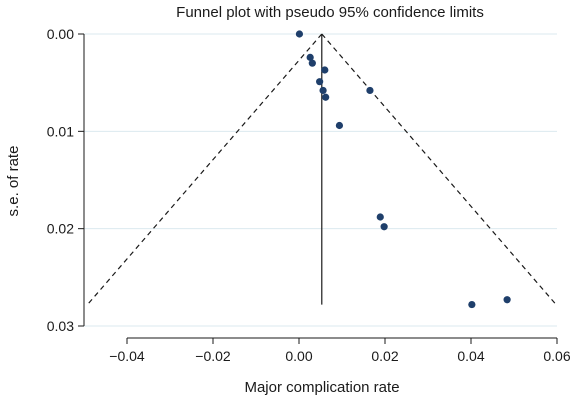 This screenshot has height=400, width=570. I want to click on x-tick-label-5: 0.06, so click(556, 356).